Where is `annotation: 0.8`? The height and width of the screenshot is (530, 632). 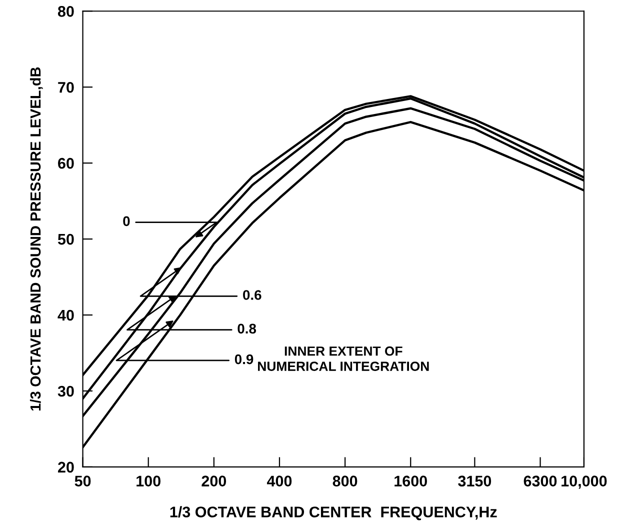
annotation: 0.8 is located at coordinates (247, 329).